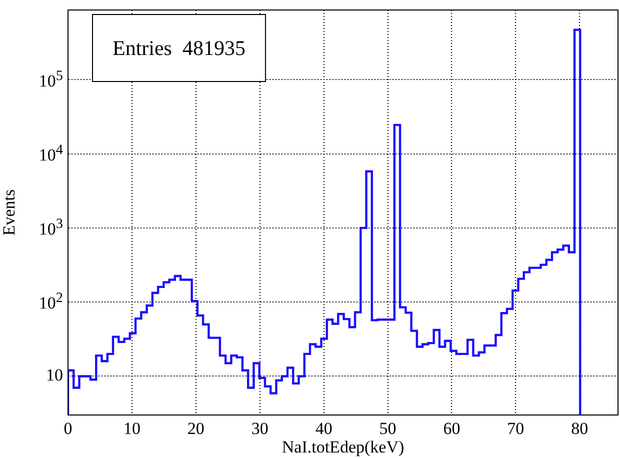 This screenshot has width=620, height=458. I want to click on x-tick-label: 70, so click(515, 428).